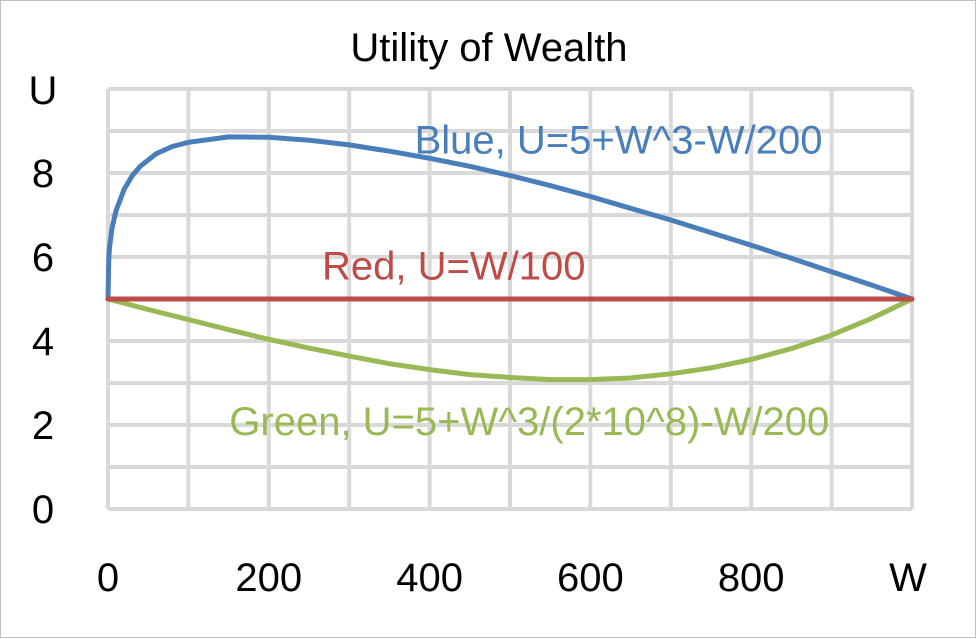 The width and height of the screenshot is (976, 639). Describe the element at coordinates (43, 342) in the screenshot. I see `y-tick-label: 4` at that location.